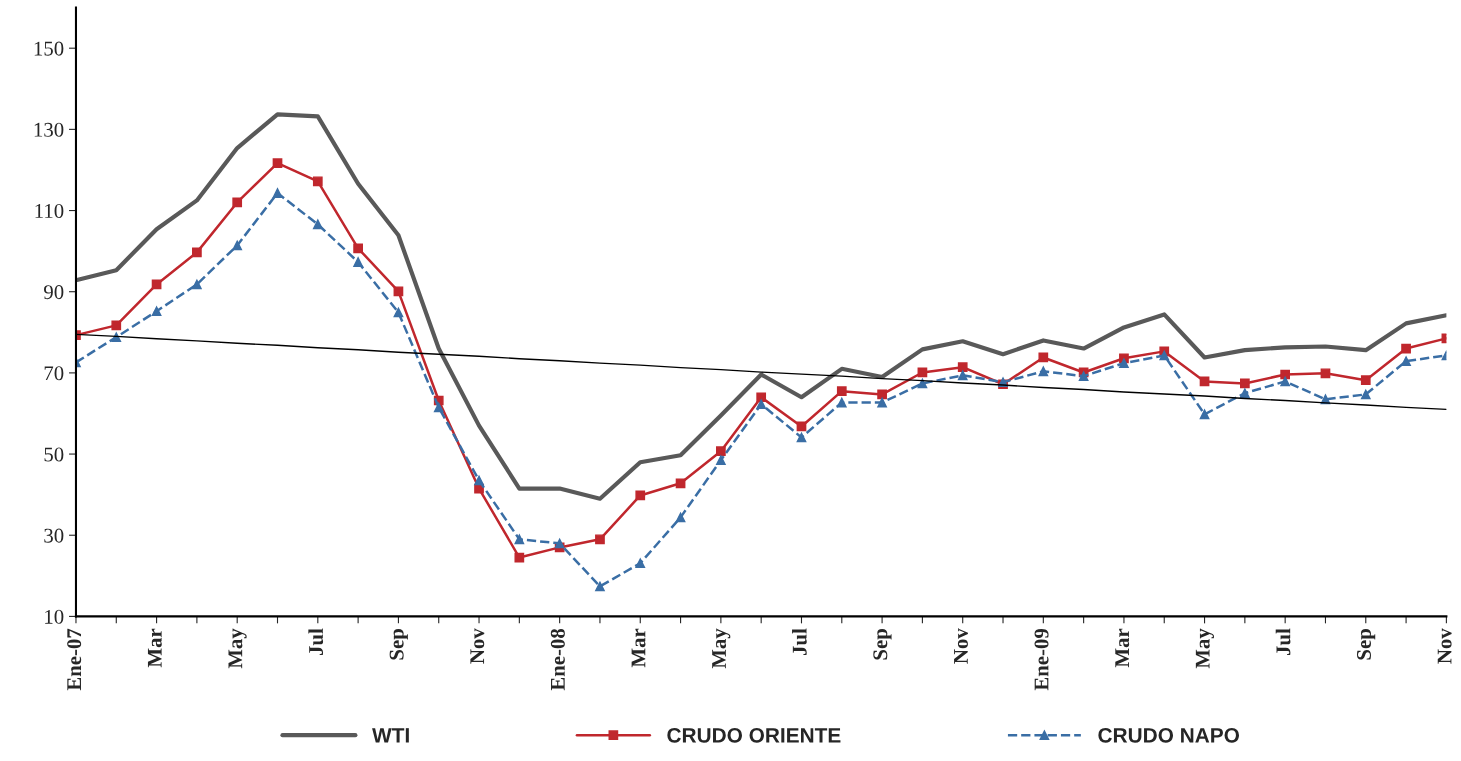  Describe the element at coordinates (390, 735) in the screenshot. I see `legend-label: WTI` at that location.